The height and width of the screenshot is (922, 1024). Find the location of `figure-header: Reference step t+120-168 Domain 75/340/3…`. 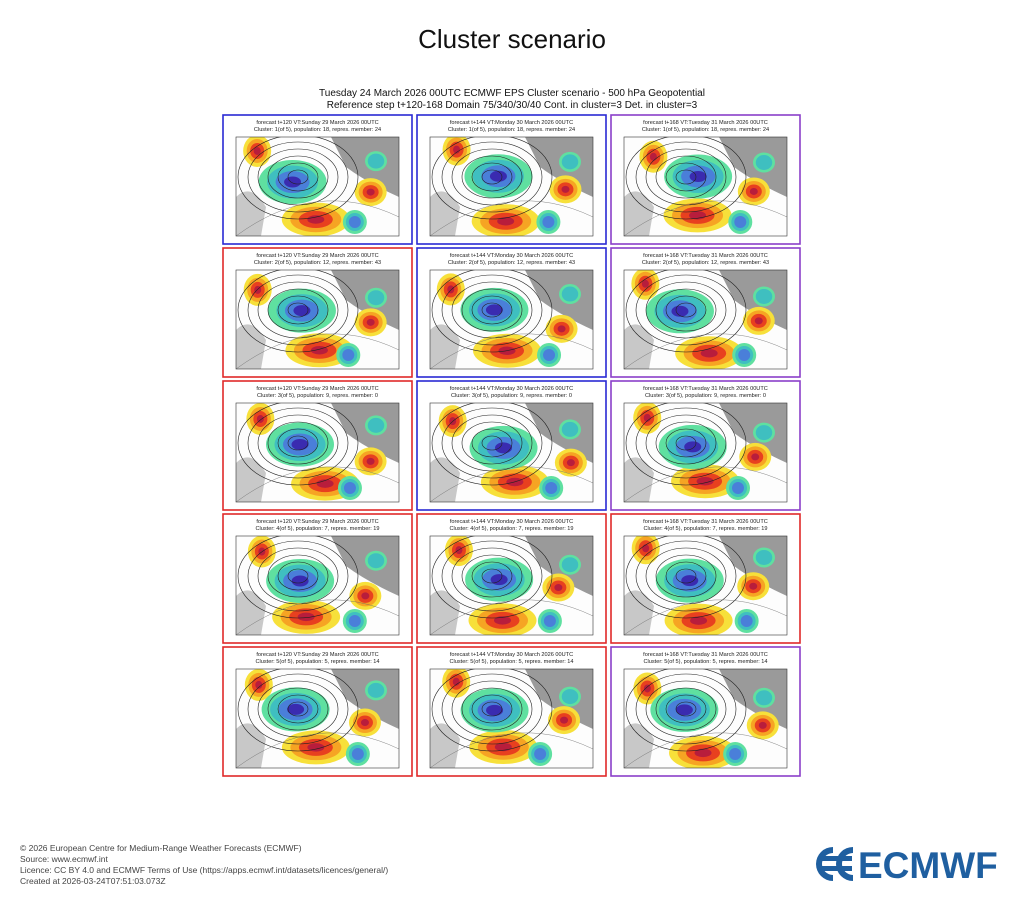

figure-header: Reference step t+120-168 Domain 75/340/3… is located at coordinates (512, 105).